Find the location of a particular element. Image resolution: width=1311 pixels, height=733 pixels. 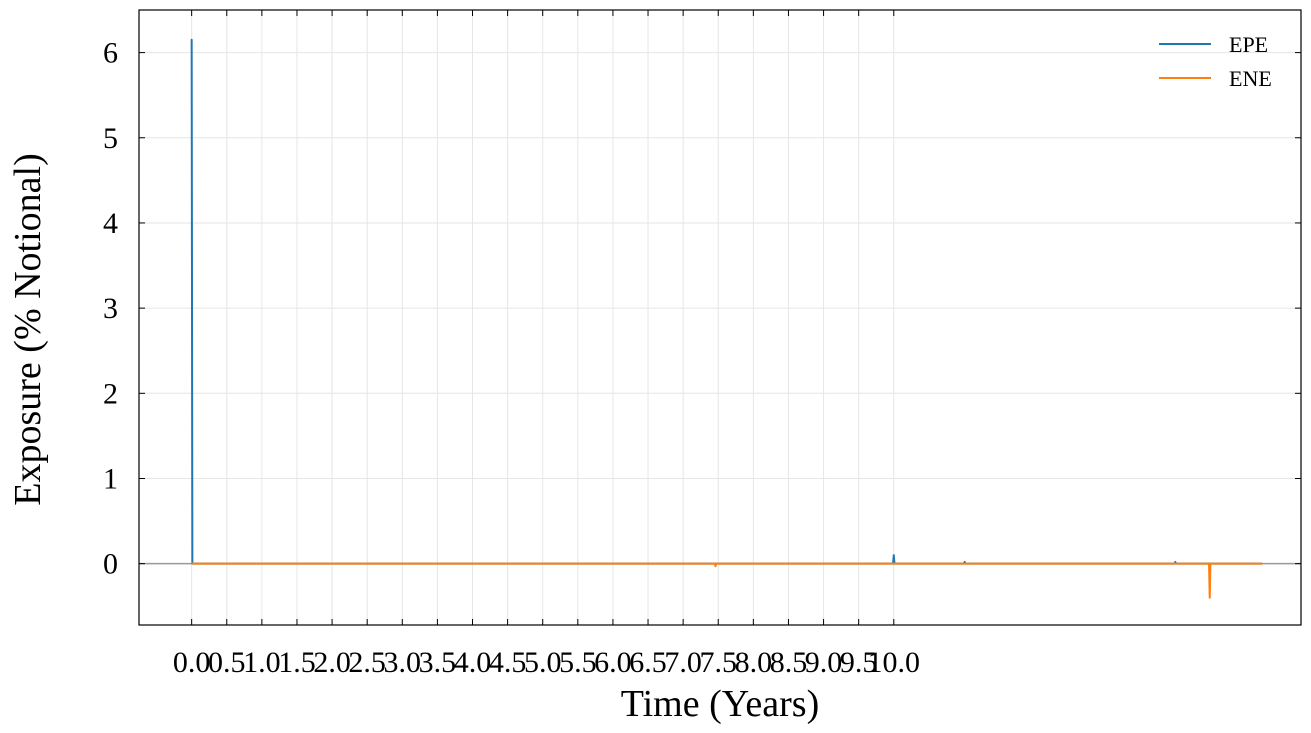

y-tick-label: 4 is located at coordinates (110, 223).